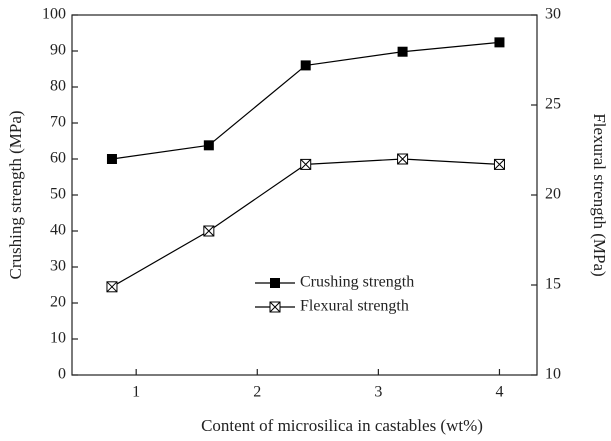 This screenshot has height=441, width=611. Describe the element at coordinates (58, 50) in the screenshot. I see `y-tick-label: 90` at that location.